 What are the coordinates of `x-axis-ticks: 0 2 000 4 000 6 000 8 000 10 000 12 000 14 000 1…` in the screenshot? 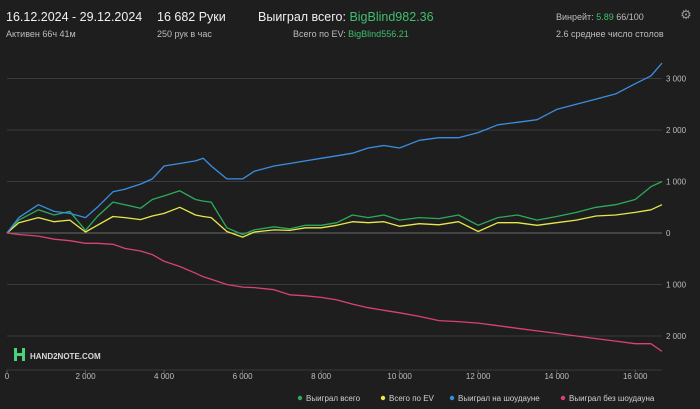 It's located at (326, 375).